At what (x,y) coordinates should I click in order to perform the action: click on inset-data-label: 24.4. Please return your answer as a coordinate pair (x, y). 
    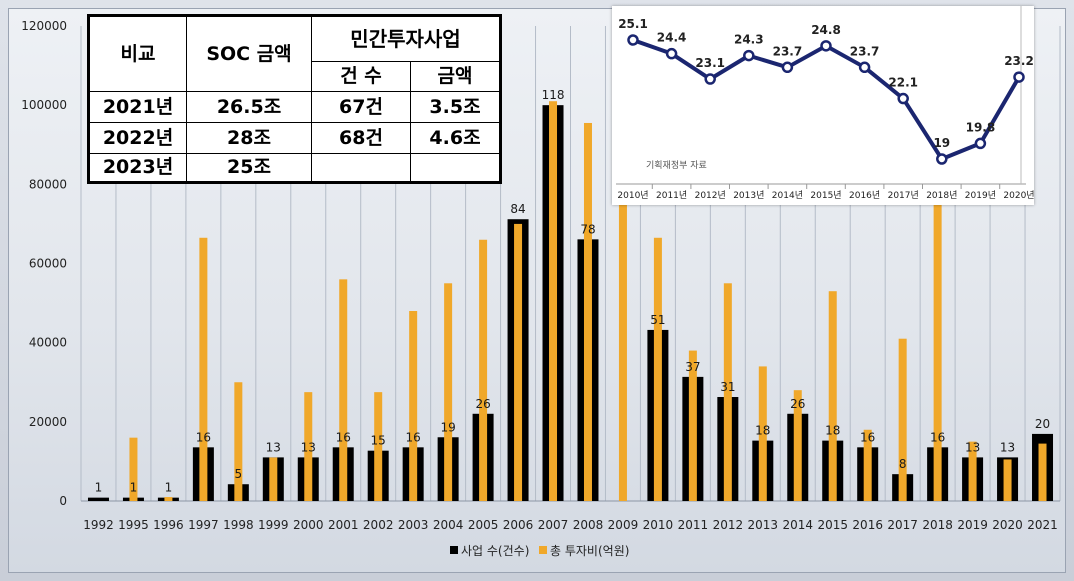
    Looking at the image, I should click on (672, 38).